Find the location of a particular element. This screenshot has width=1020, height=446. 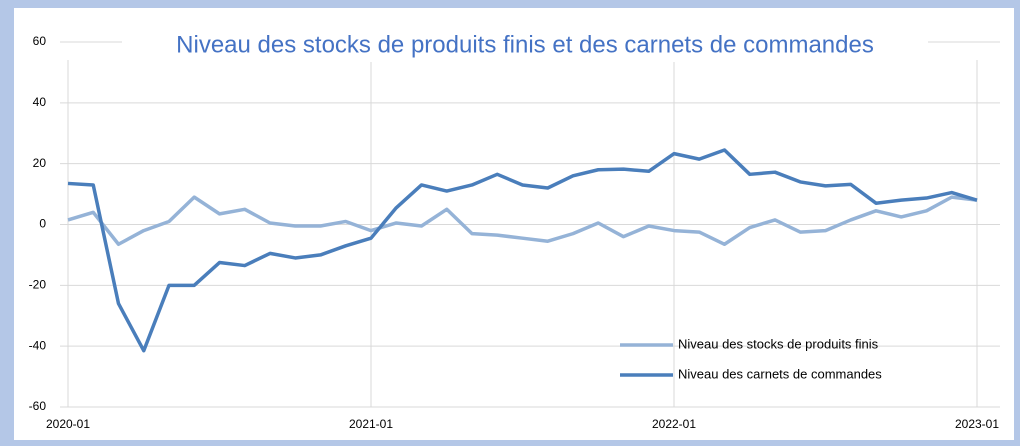

y-tick-label: -40 is located at coordinates (38, 345).